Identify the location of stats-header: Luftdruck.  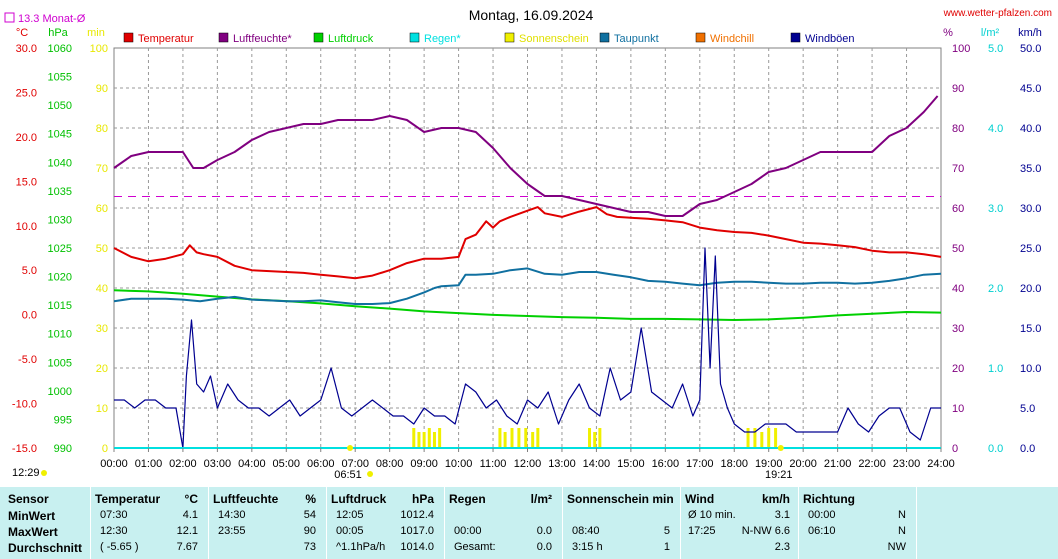
(359, 499).